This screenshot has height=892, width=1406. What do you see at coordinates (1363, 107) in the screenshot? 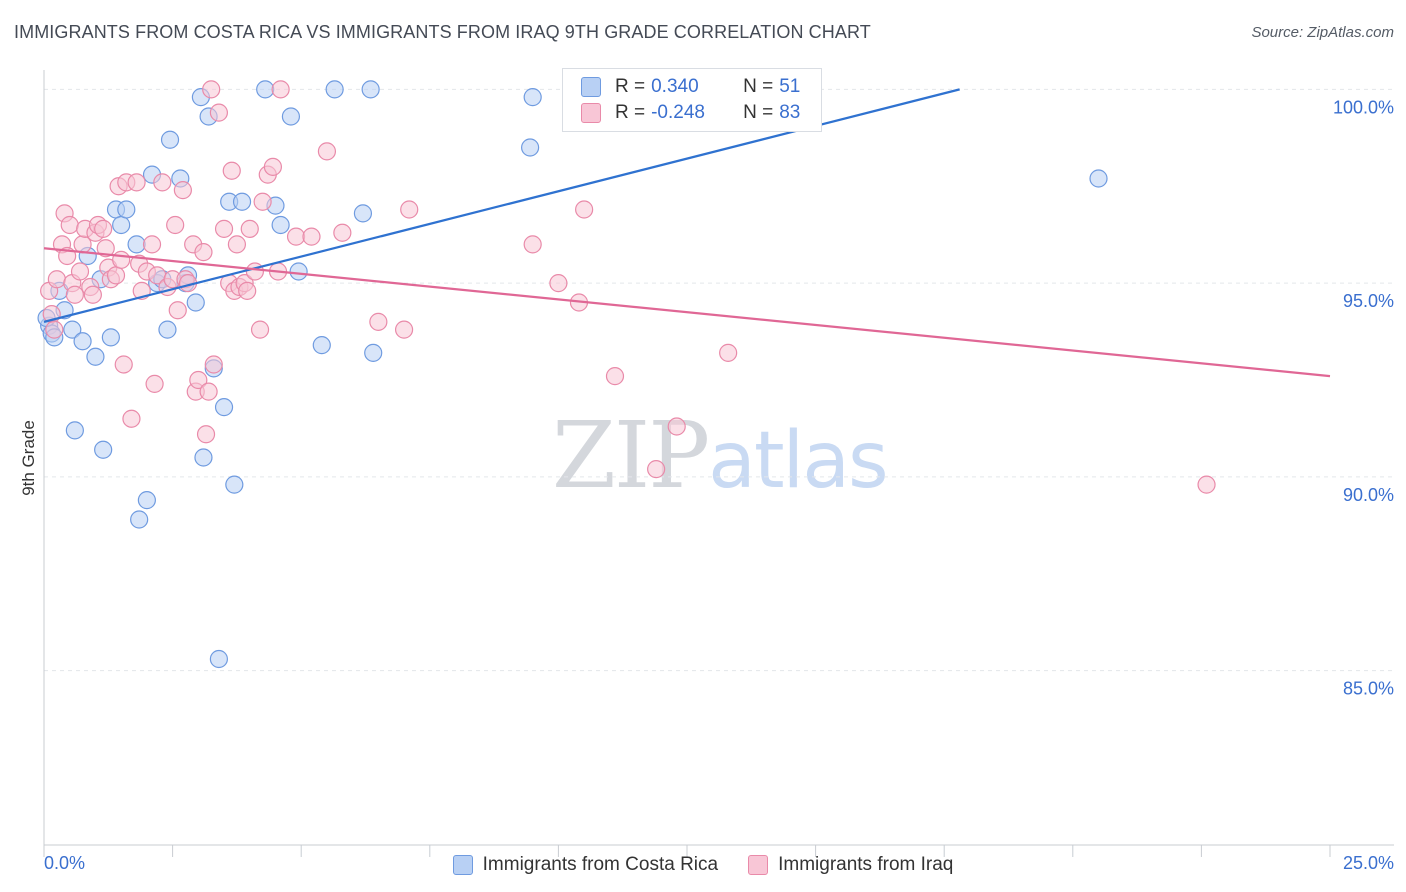
I see `y-tick-label: 100.0%` at bounding box center [1363, 107].